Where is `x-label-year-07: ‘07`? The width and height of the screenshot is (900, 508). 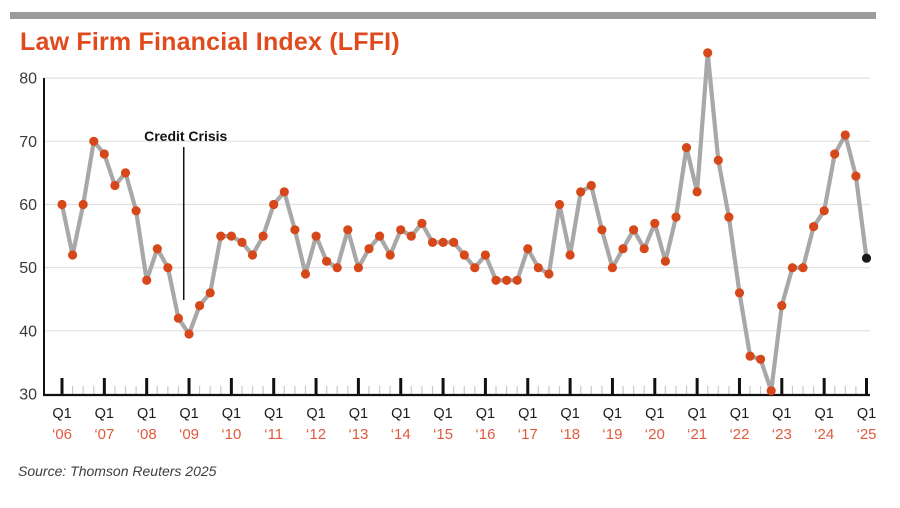 x-label-year-07: ‘07 is located at coordinates (104, 434).